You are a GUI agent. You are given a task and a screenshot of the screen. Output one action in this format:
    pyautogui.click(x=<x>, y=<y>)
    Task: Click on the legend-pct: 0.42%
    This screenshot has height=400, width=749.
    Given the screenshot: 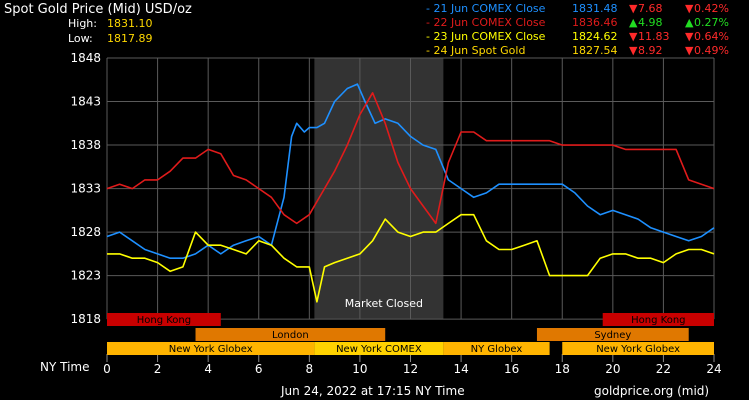 What is the action you would take?
    pyautogui.click(x=711, y=8)
    